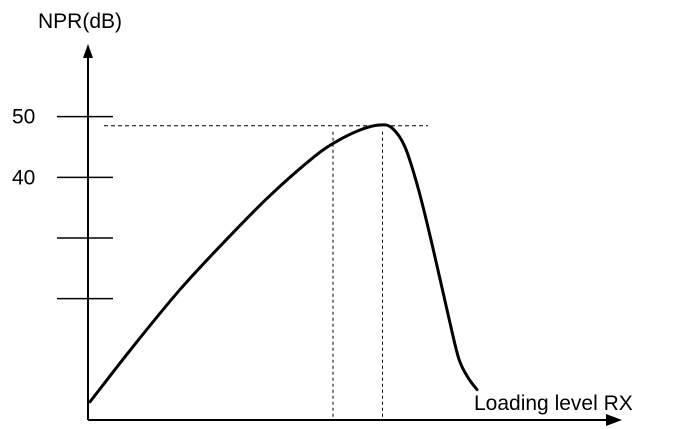 This screenshot has height=429, width=679. Describe the element at coordinates (80, 21) in the screenshot. I see `y-axis-label: NPR(dB)` at that location.